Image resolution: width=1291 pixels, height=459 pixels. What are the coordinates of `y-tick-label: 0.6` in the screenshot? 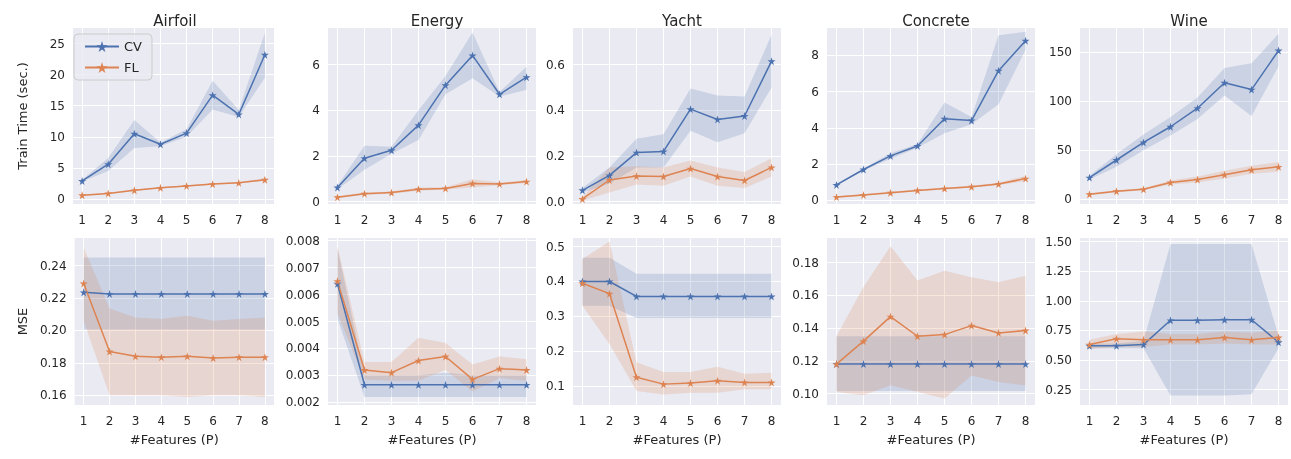 It's located at (555, 64).